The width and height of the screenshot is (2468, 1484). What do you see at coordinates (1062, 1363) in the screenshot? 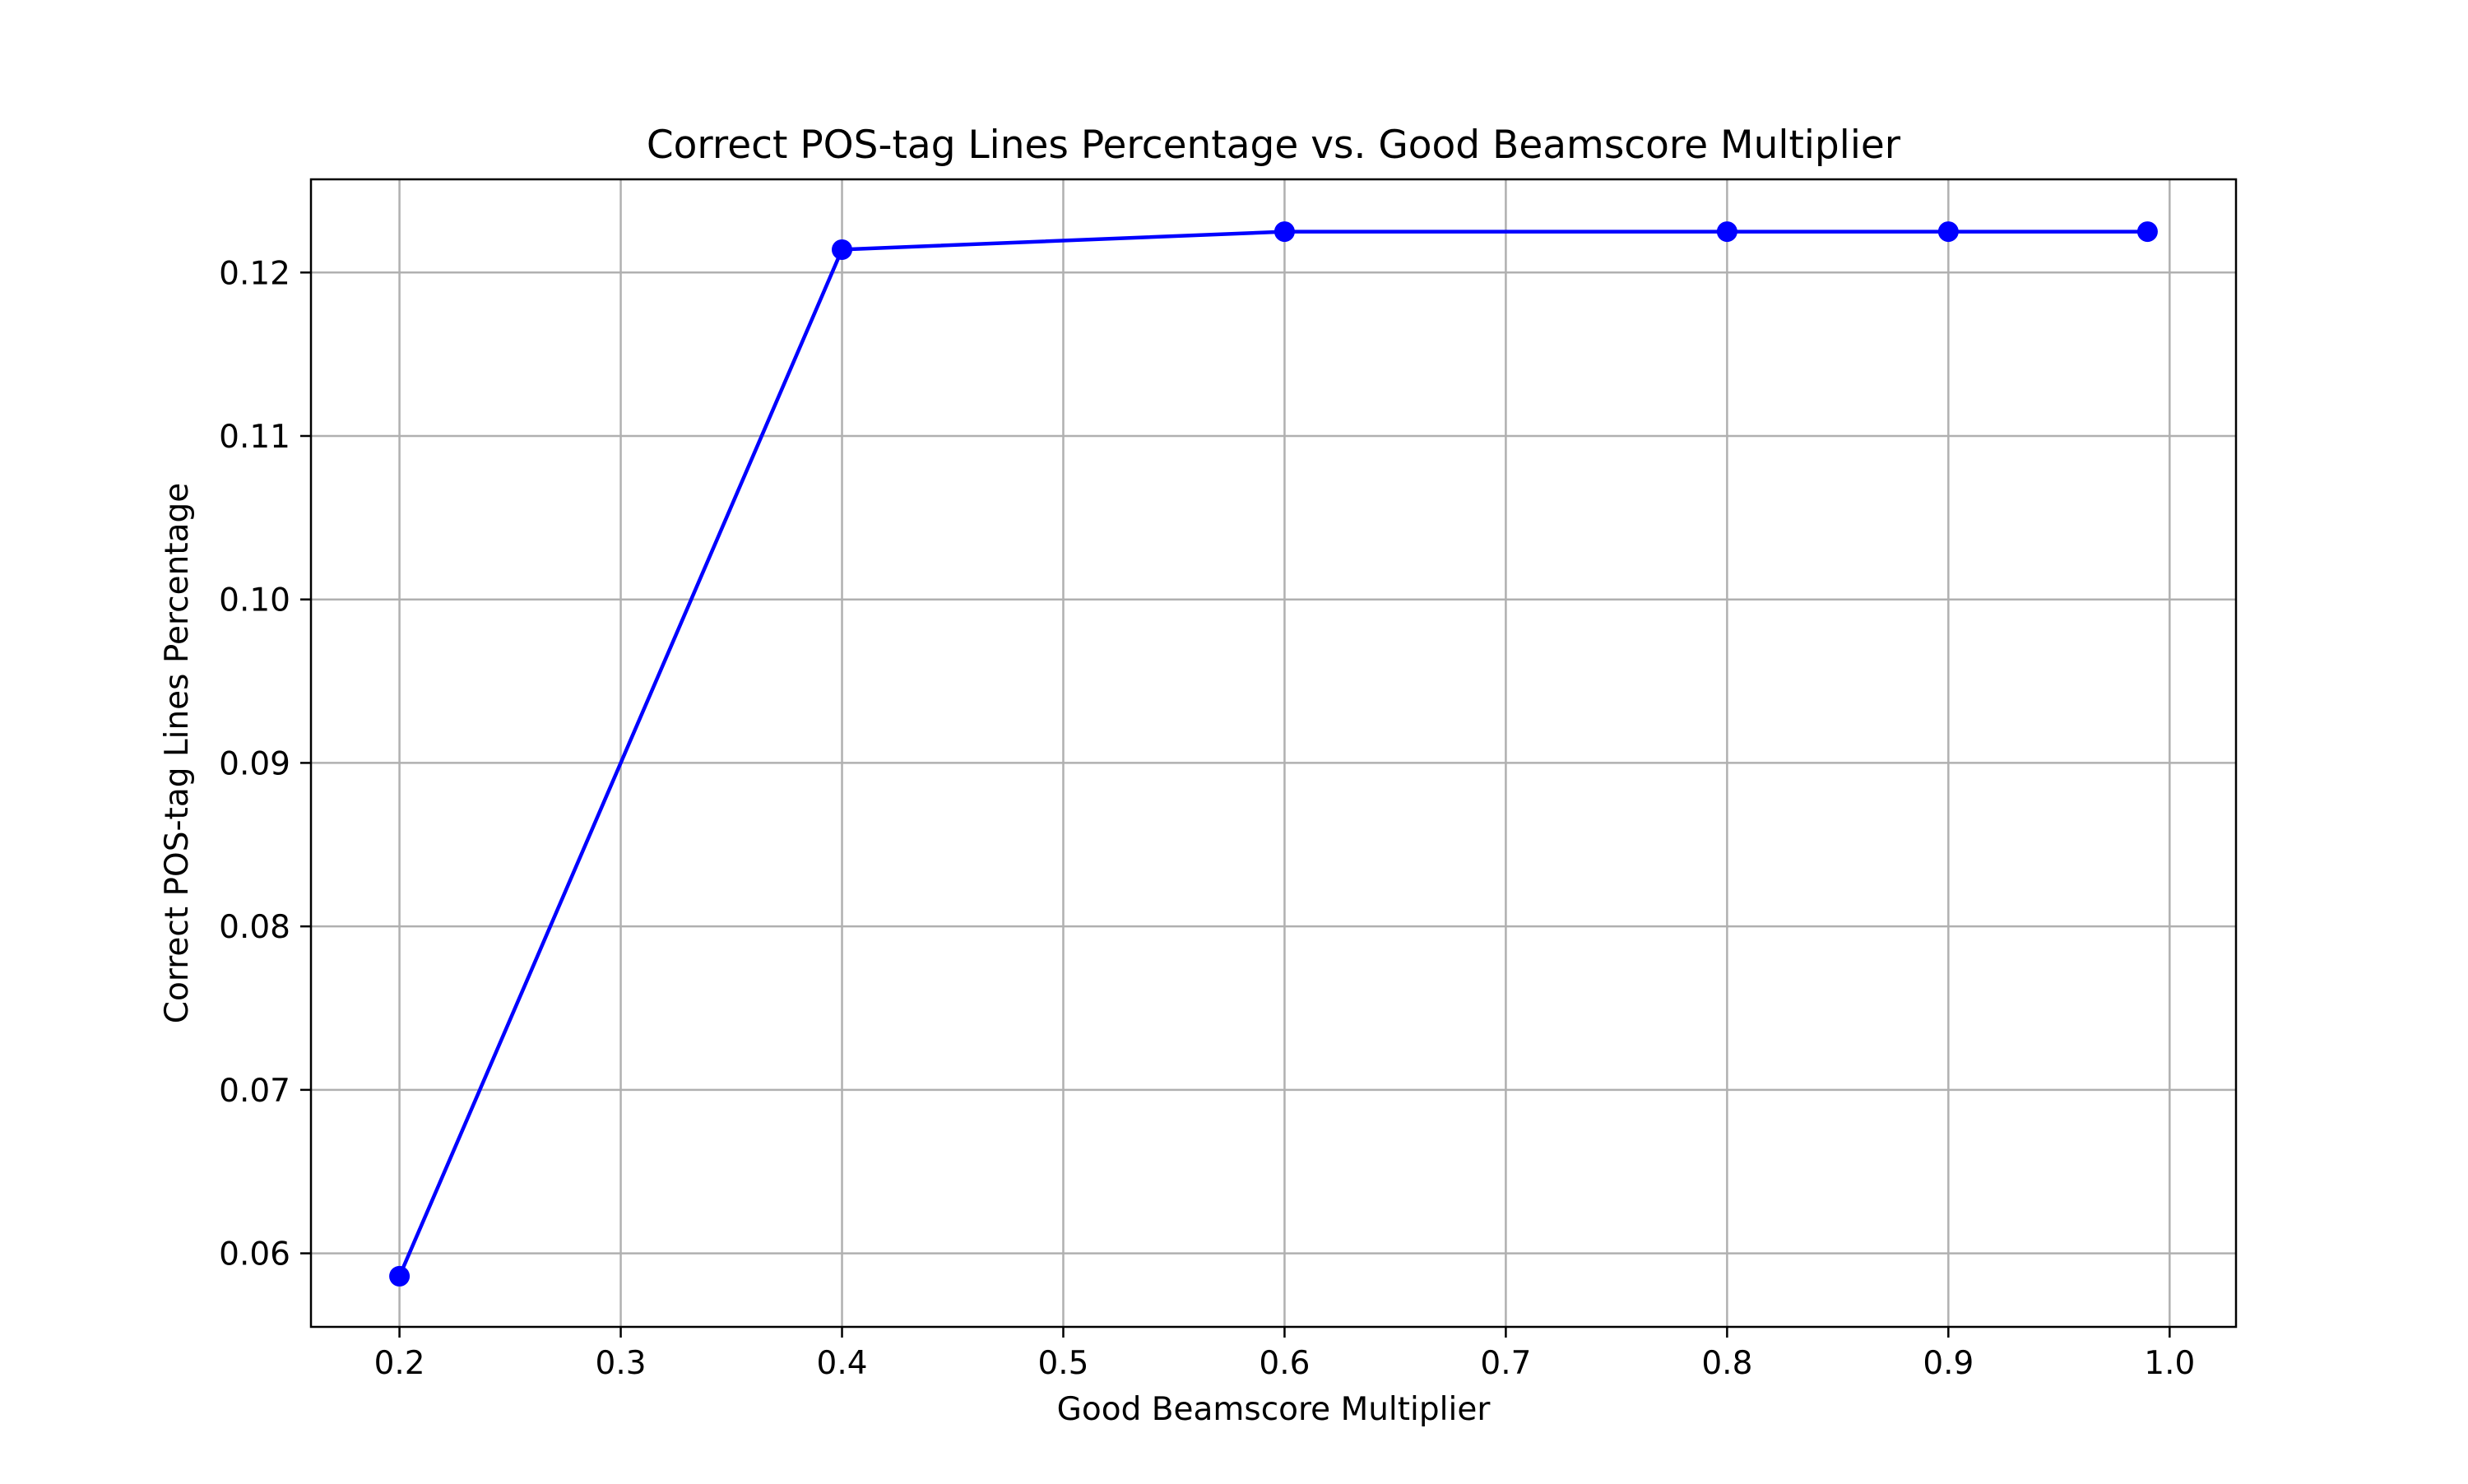
I see `x-tick-label: 0.5` at bounding box center [1062, 1363].